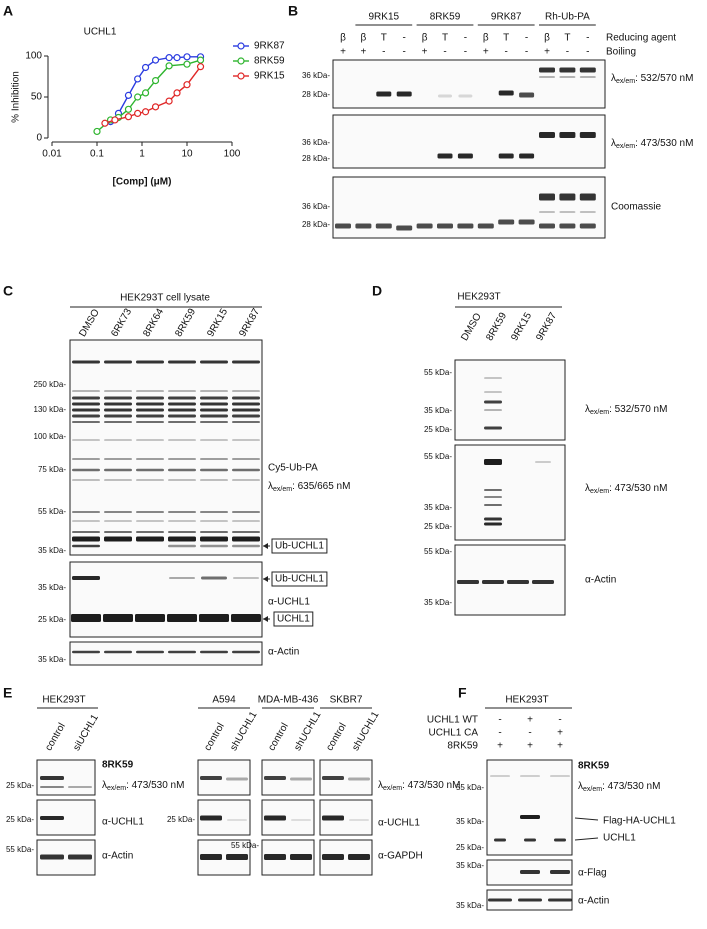 Image resolution: width=707 pixels, height=929 pixels. Describe the element at coordinates (469, 84) in the screenshot. I see `blot` at that location.